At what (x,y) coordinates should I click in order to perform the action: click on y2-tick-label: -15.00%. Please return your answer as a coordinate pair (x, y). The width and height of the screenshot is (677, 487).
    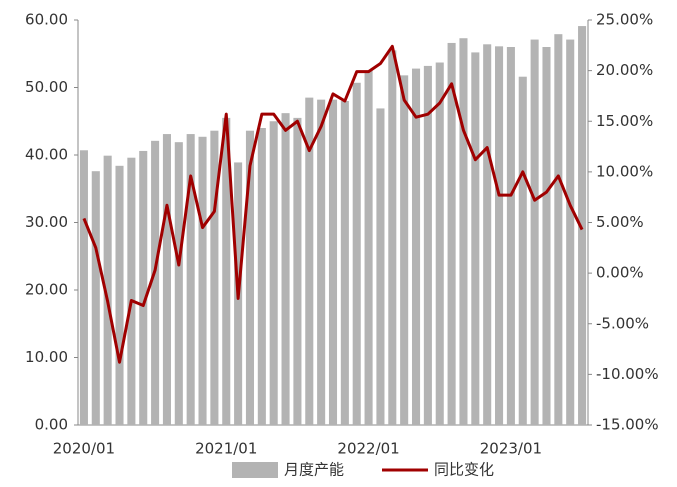
    Looking at the image, I should click on (627, 425).